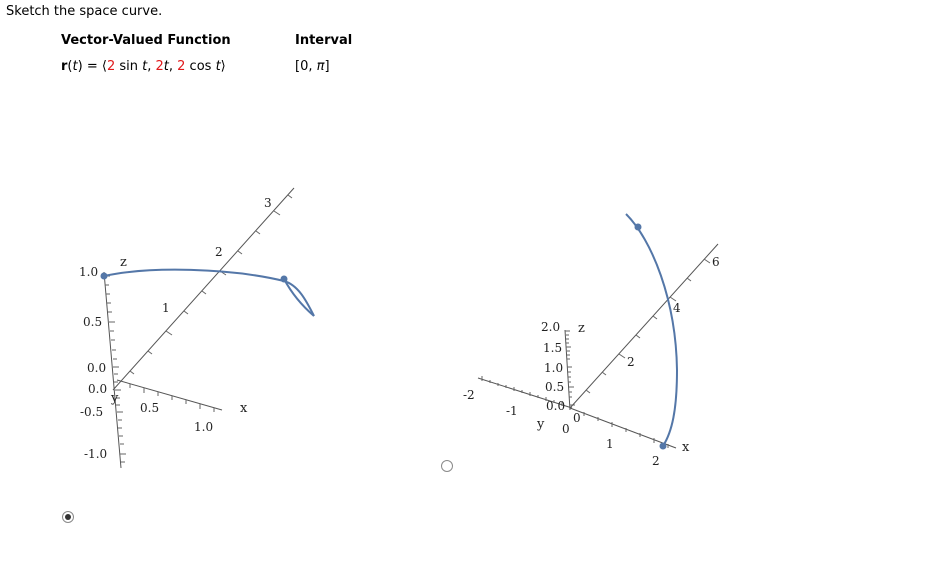 Image resolution: width=929 pixels, height=577 pixels. Describe the element at coordinates (166, 308) in the screenshot. I see `y-tick-label: 1` at that location.